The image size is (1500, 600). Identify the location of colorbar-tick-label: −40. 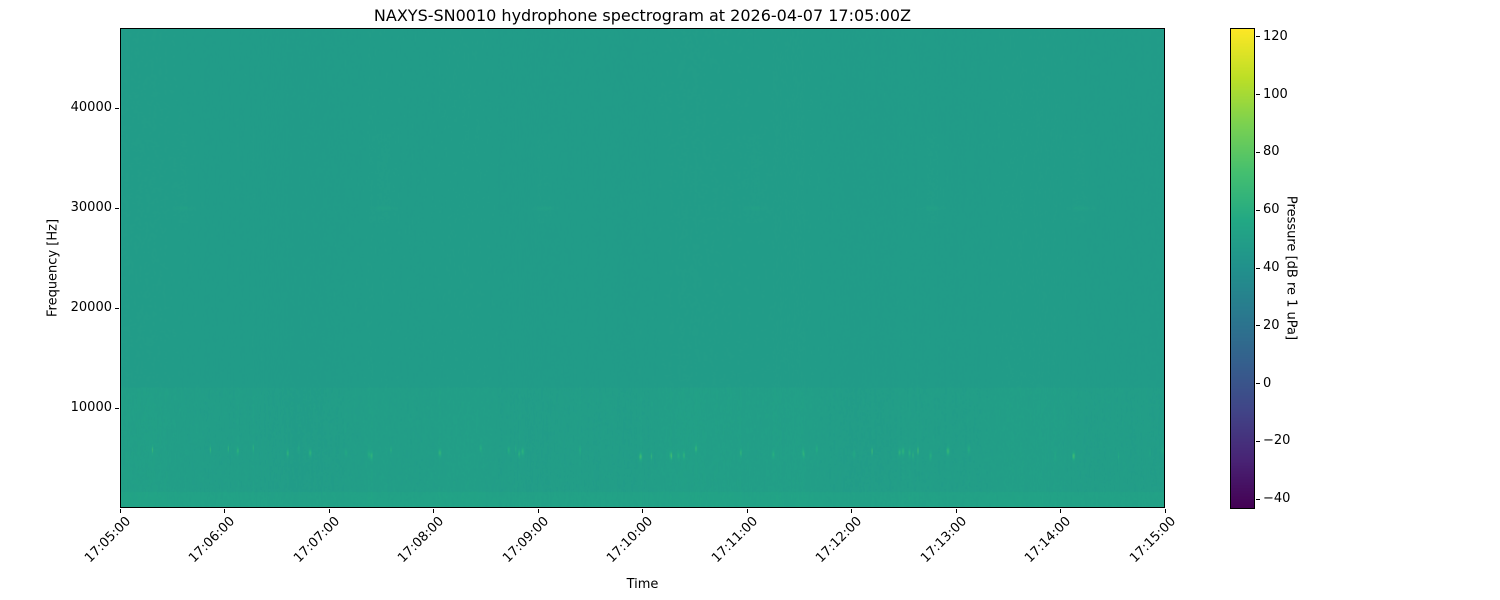
(1277, 499).